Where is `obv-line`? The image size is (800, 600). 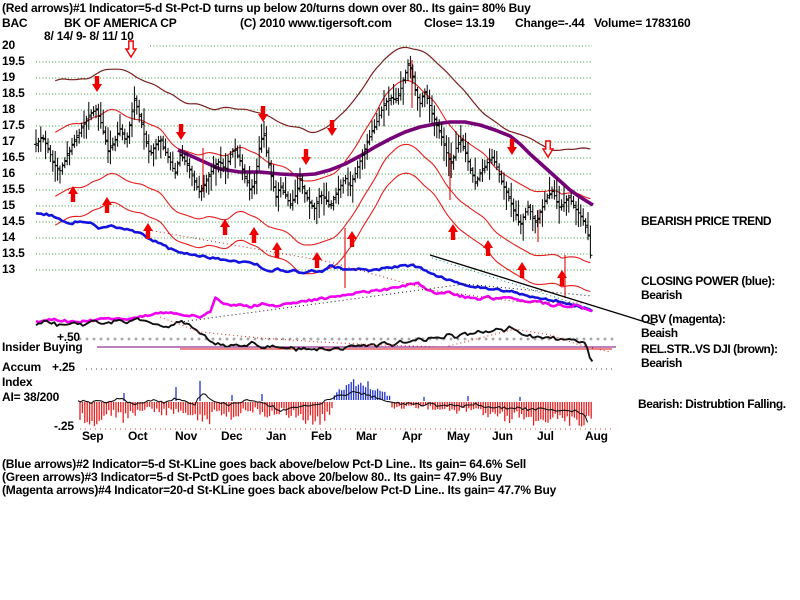
obv-line is located at coordinates (314, 303).